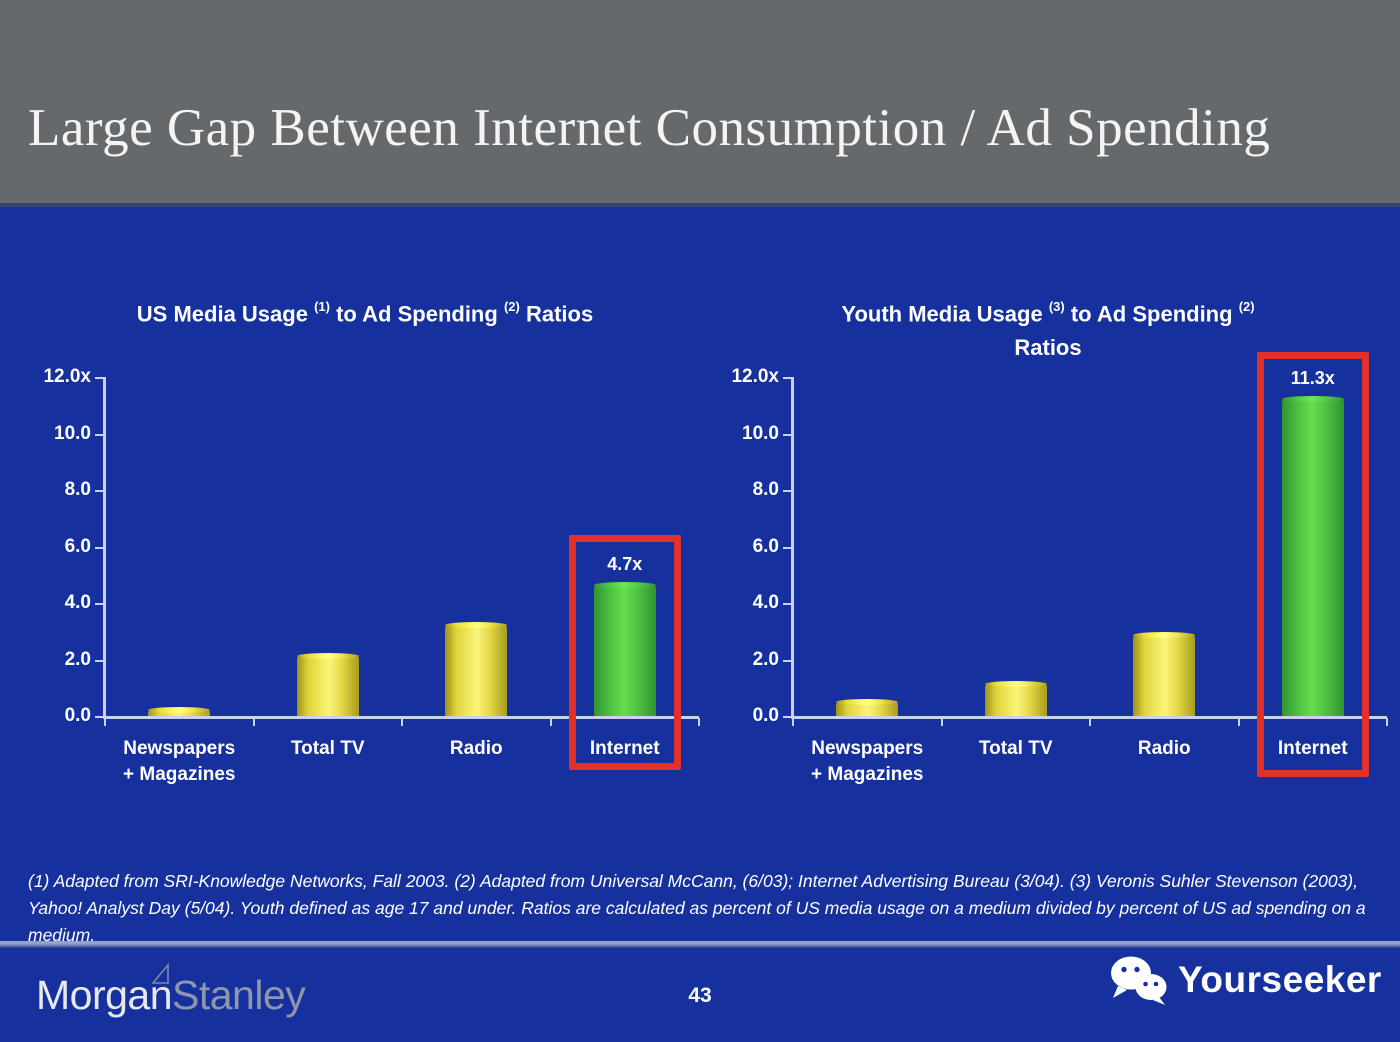 This screenshot has height=1042, width=1400. What do you see at coordinates (700, 944) in the screenshot?
I see `footer-separator` at bounding box center [700, 944].